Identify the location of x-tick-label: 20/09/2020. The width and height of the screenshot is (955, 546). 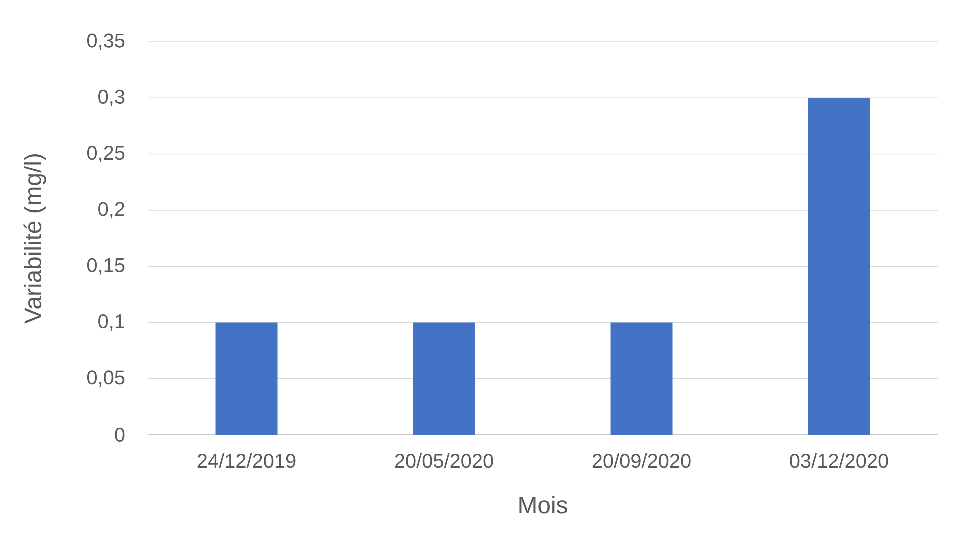
(641, 461).